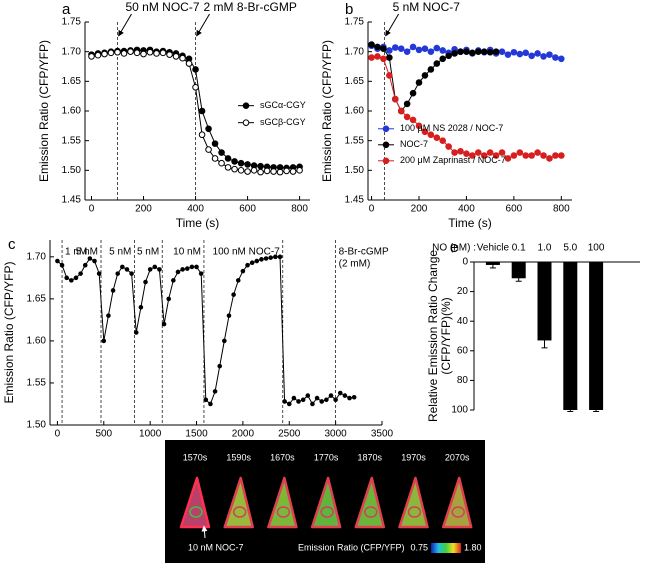 This screenshot has height=568, width=651. Describe the element at coordinates (12, 244) in the screenshot. I see `panel-label: c` at that location.